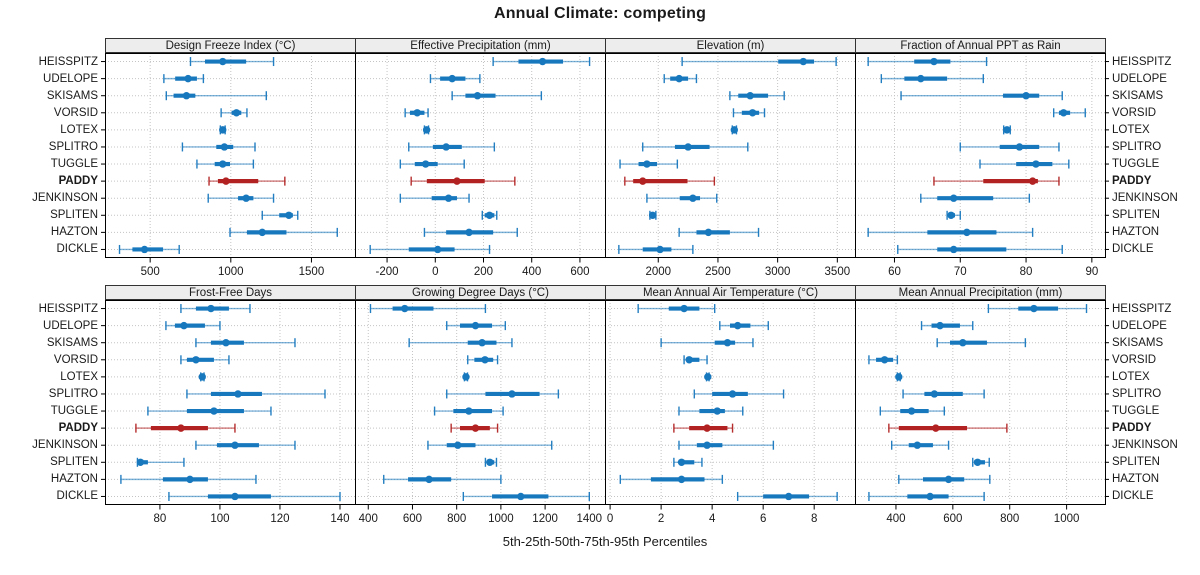  What do you see at coordinates (65, 445) in the screenshot?
I see `site-label-left-jenkinson: JENKINSON` at bounding box center [65, 445].